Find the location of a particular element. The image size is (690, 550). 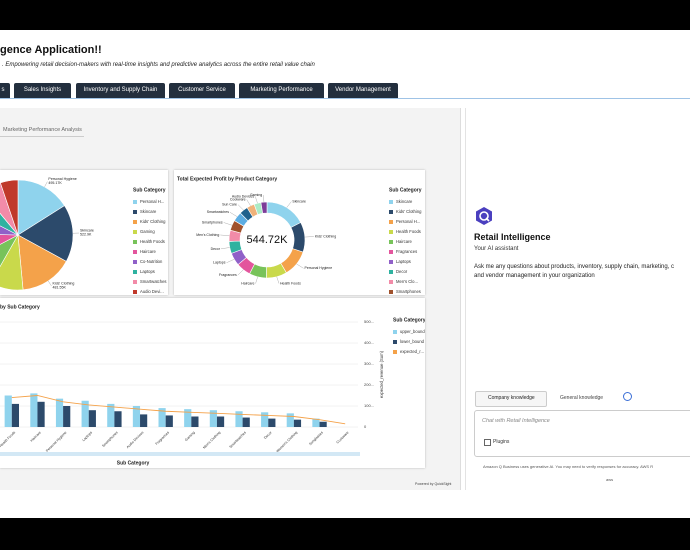

legend-label: Laptops is located at coordinates (403, 261).